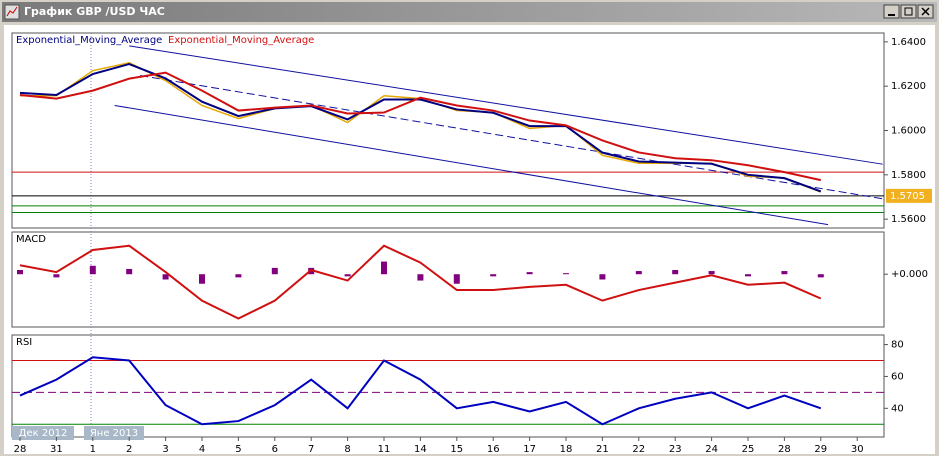 This screenshot has width=939, height=456. I want to click on y-tick-label: 40, so click(897, 408).